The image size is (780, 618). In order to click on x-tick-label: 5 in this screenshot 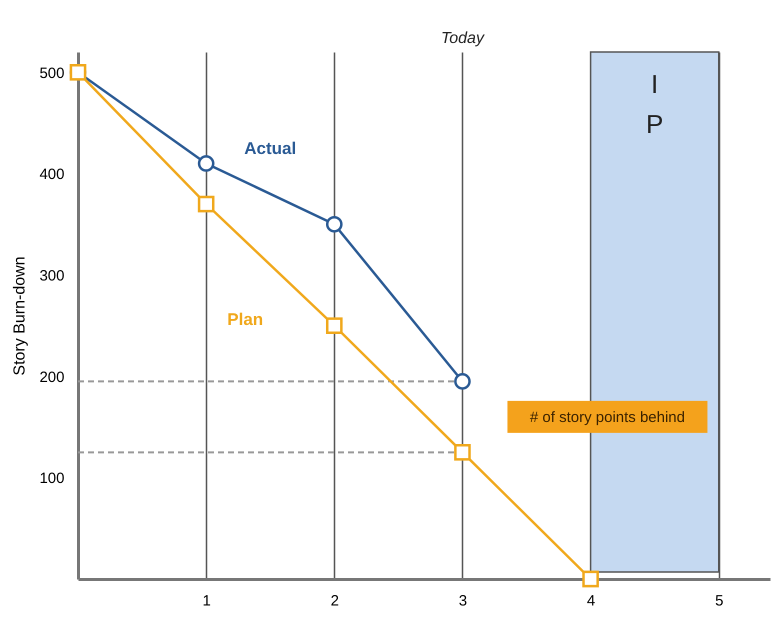, I will do `click(719, 601)`.